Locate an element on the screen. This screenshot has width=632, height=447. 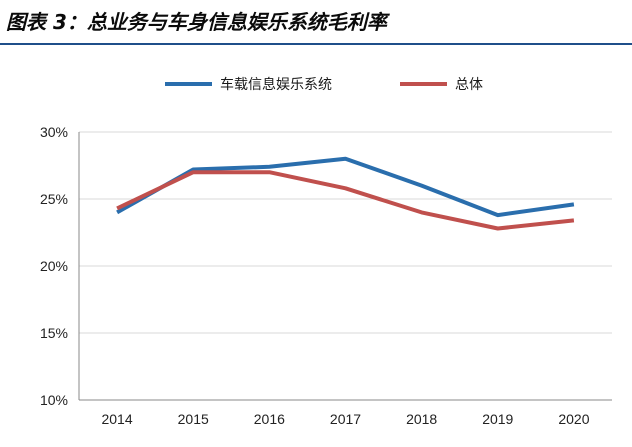
legend-label: 总体 is located at coordinates (469, 85).